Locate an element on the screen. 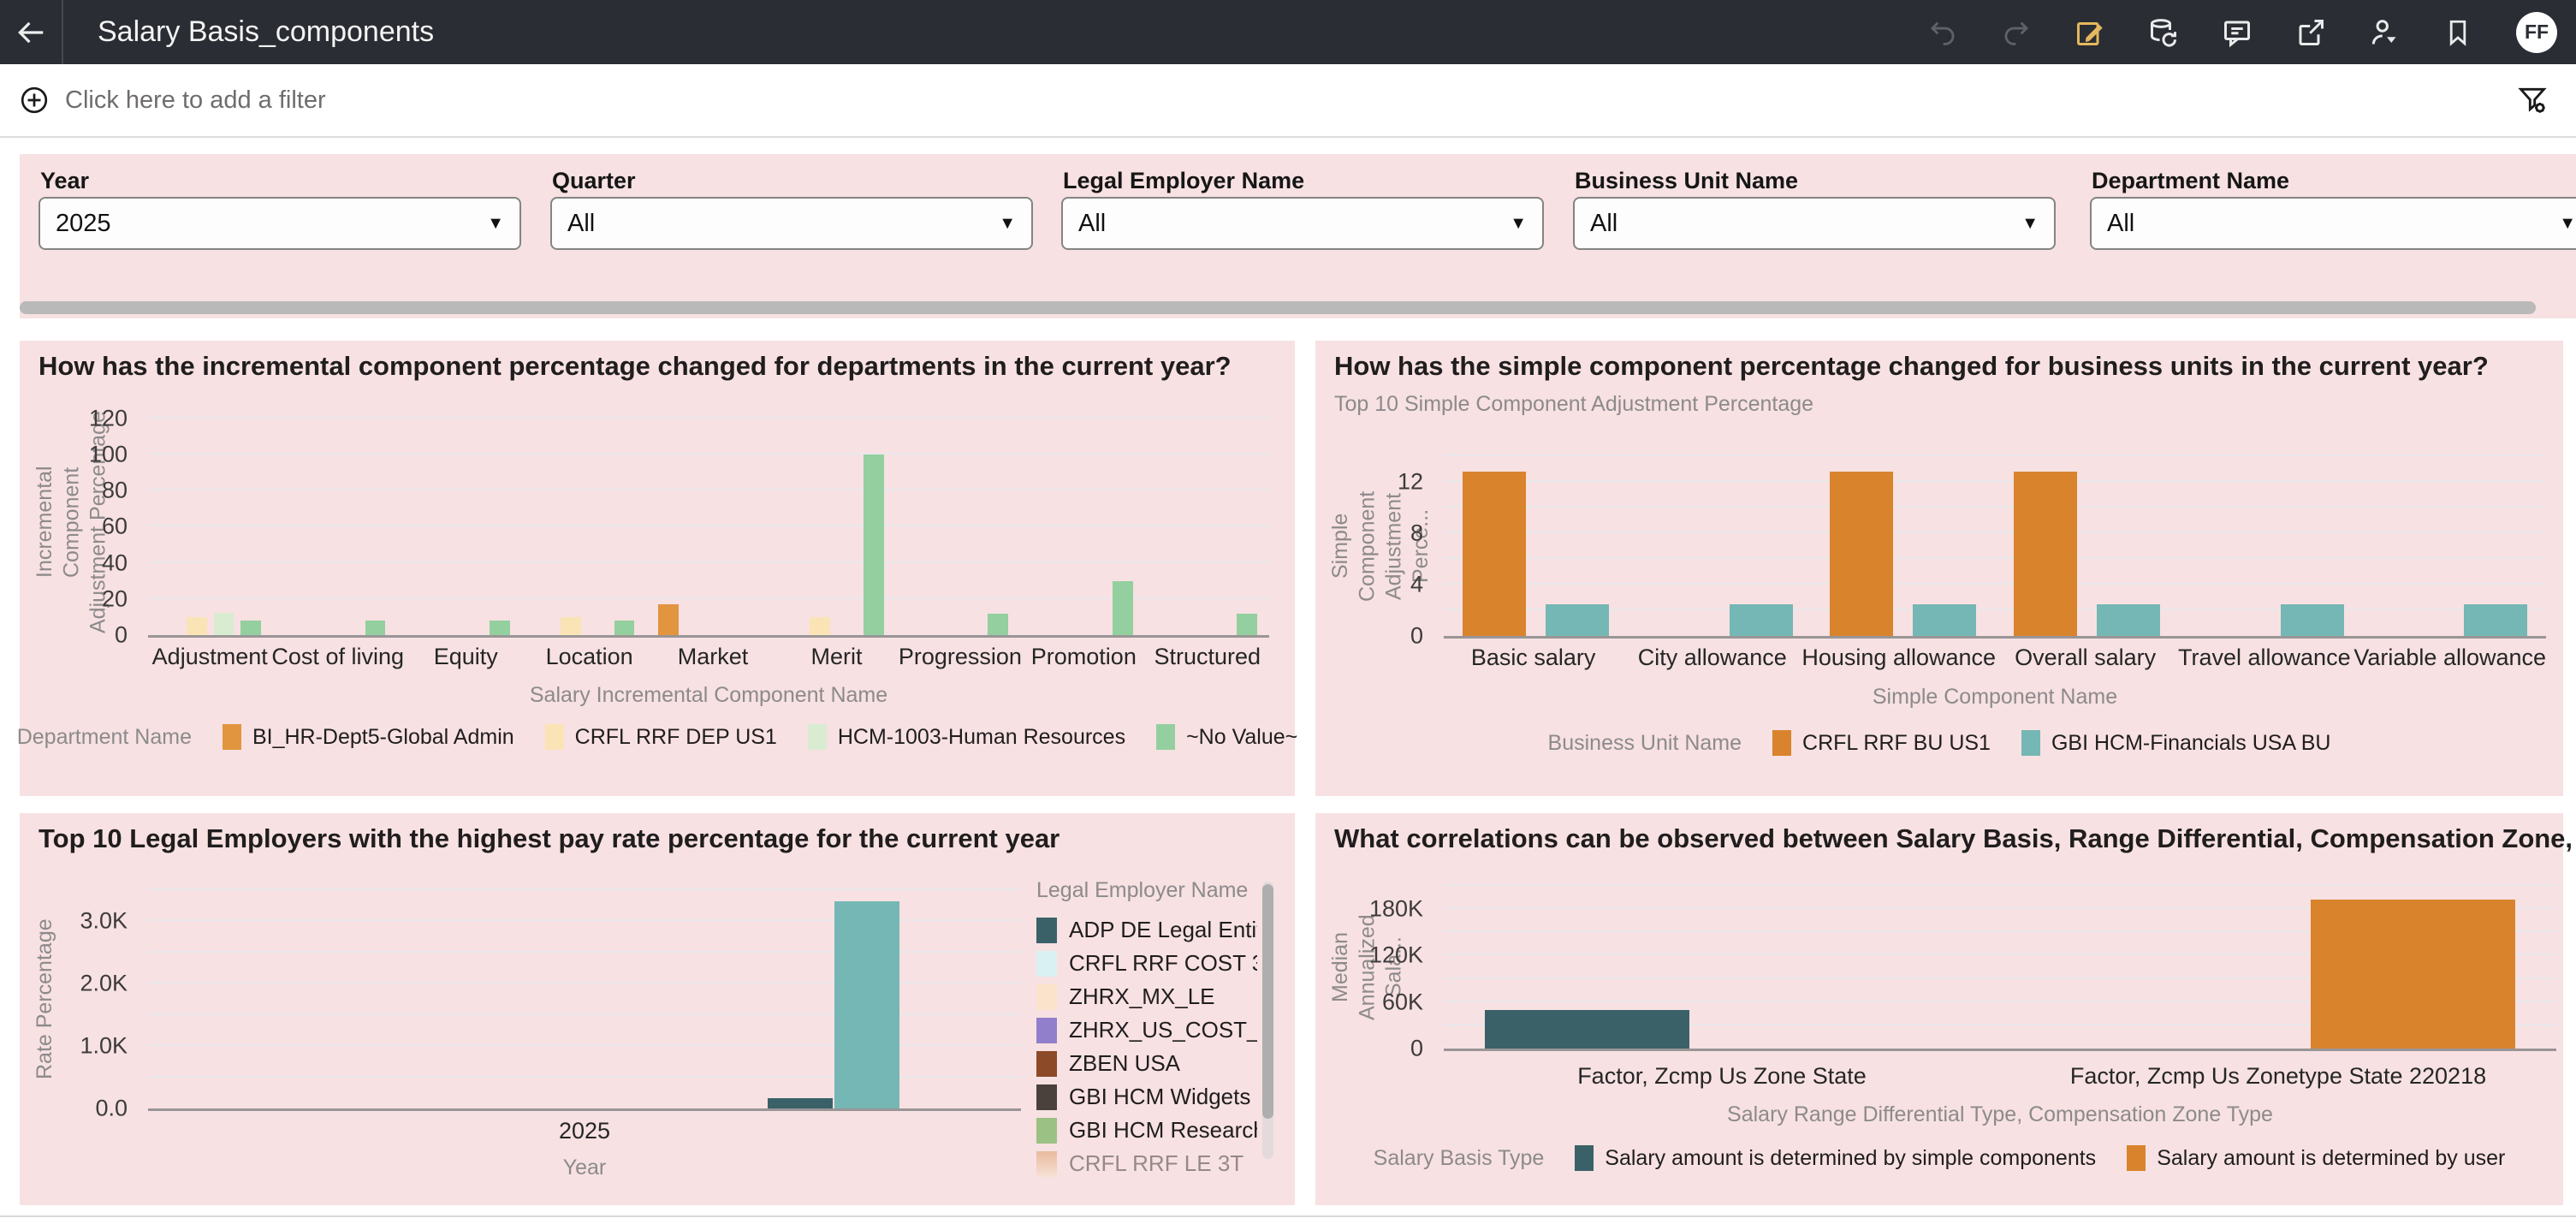 This screenshot has width=2576, height=1224. y-tick-label: 60 is located at coordinates (114, 526).